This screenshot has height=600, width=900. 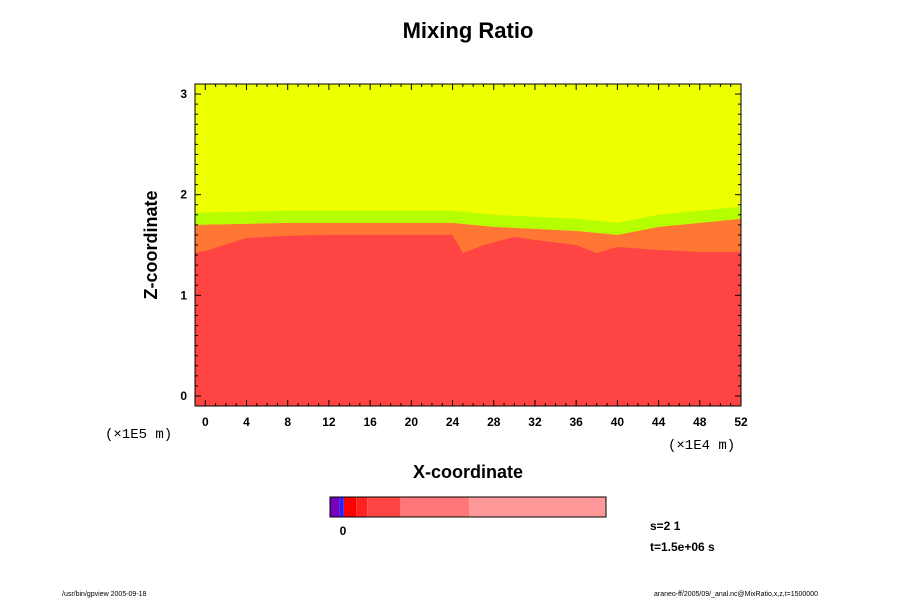 I want to click on colorbar-frame, so click(x=468, y=507).